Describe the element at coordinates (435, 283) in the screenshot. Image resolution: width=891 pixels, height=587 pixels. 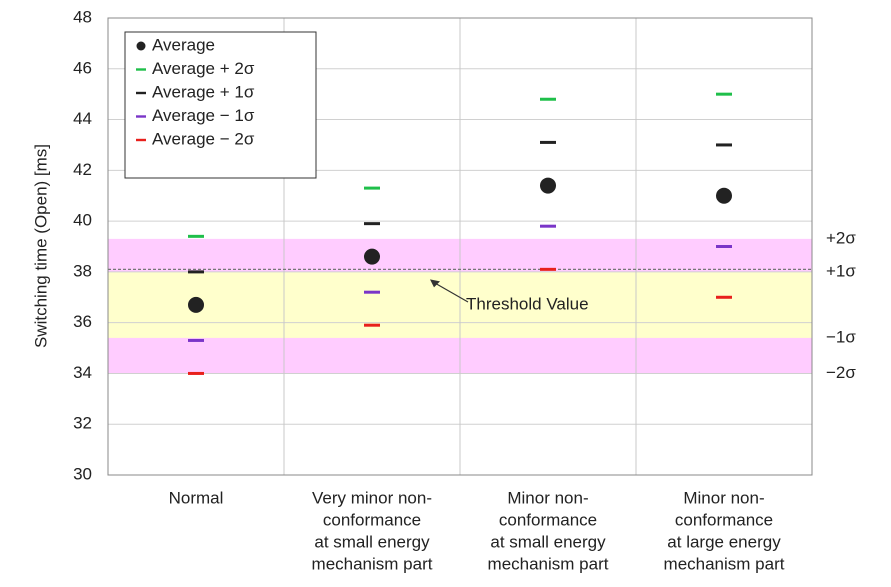
I see `threshold-arrowhead` at that location.